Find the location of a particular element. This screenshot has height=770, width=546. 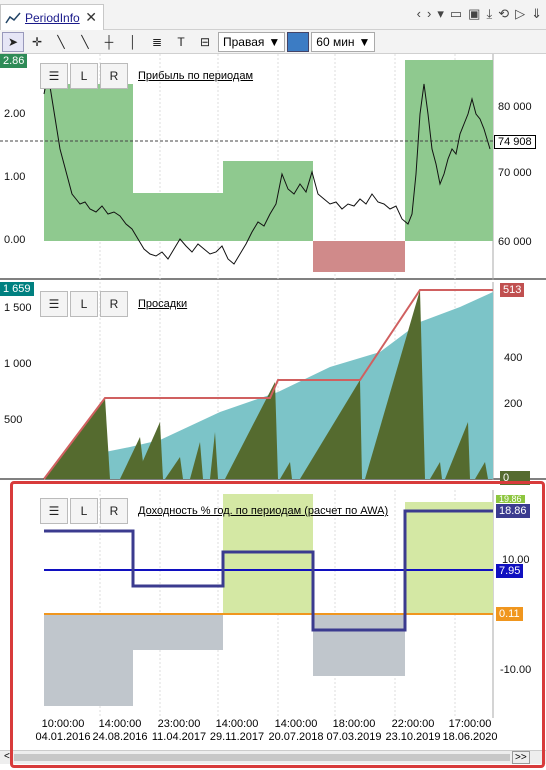

x-tick-time: 18:00:00 is located at coordinates (354, 724).